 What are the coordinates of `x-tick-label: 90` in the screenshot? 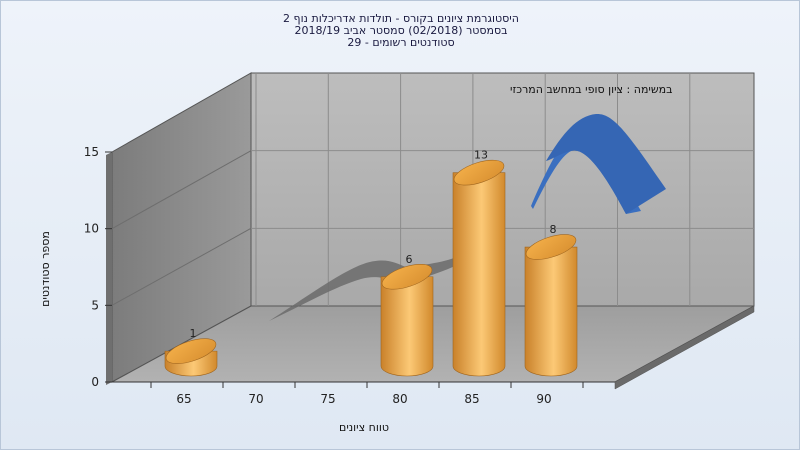 It's located at (543, 399).